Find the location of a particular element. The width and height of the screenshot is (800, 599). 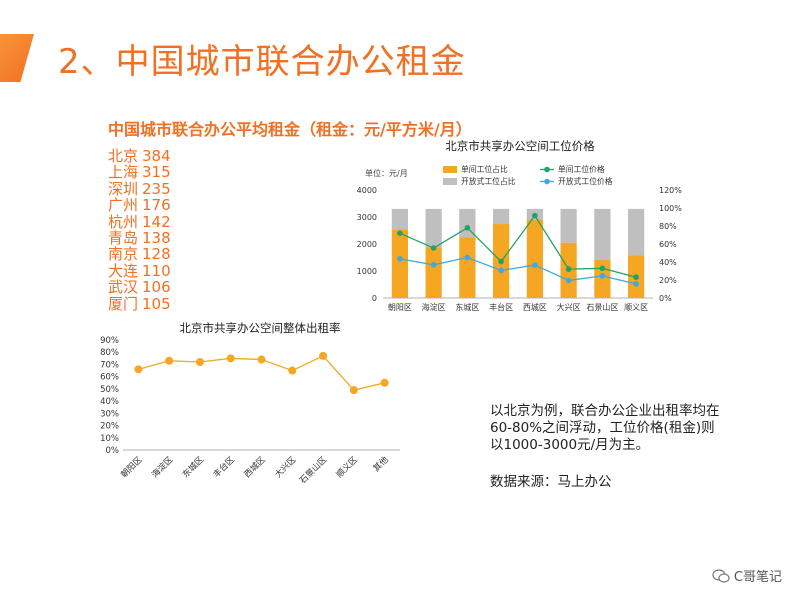

chart2-x-tick: 海淀区 is located at coordinates (162, 467).